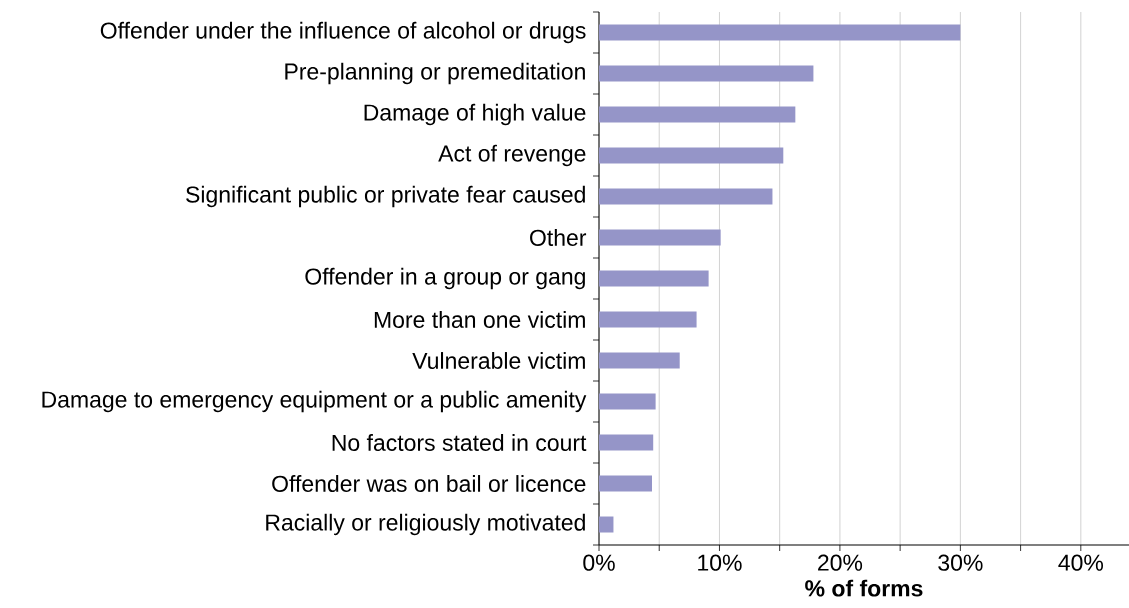 The width and height of the screenshot is (1129, 608). I want to click on y-tick-label: No factors stated in court, so click(459, 442).